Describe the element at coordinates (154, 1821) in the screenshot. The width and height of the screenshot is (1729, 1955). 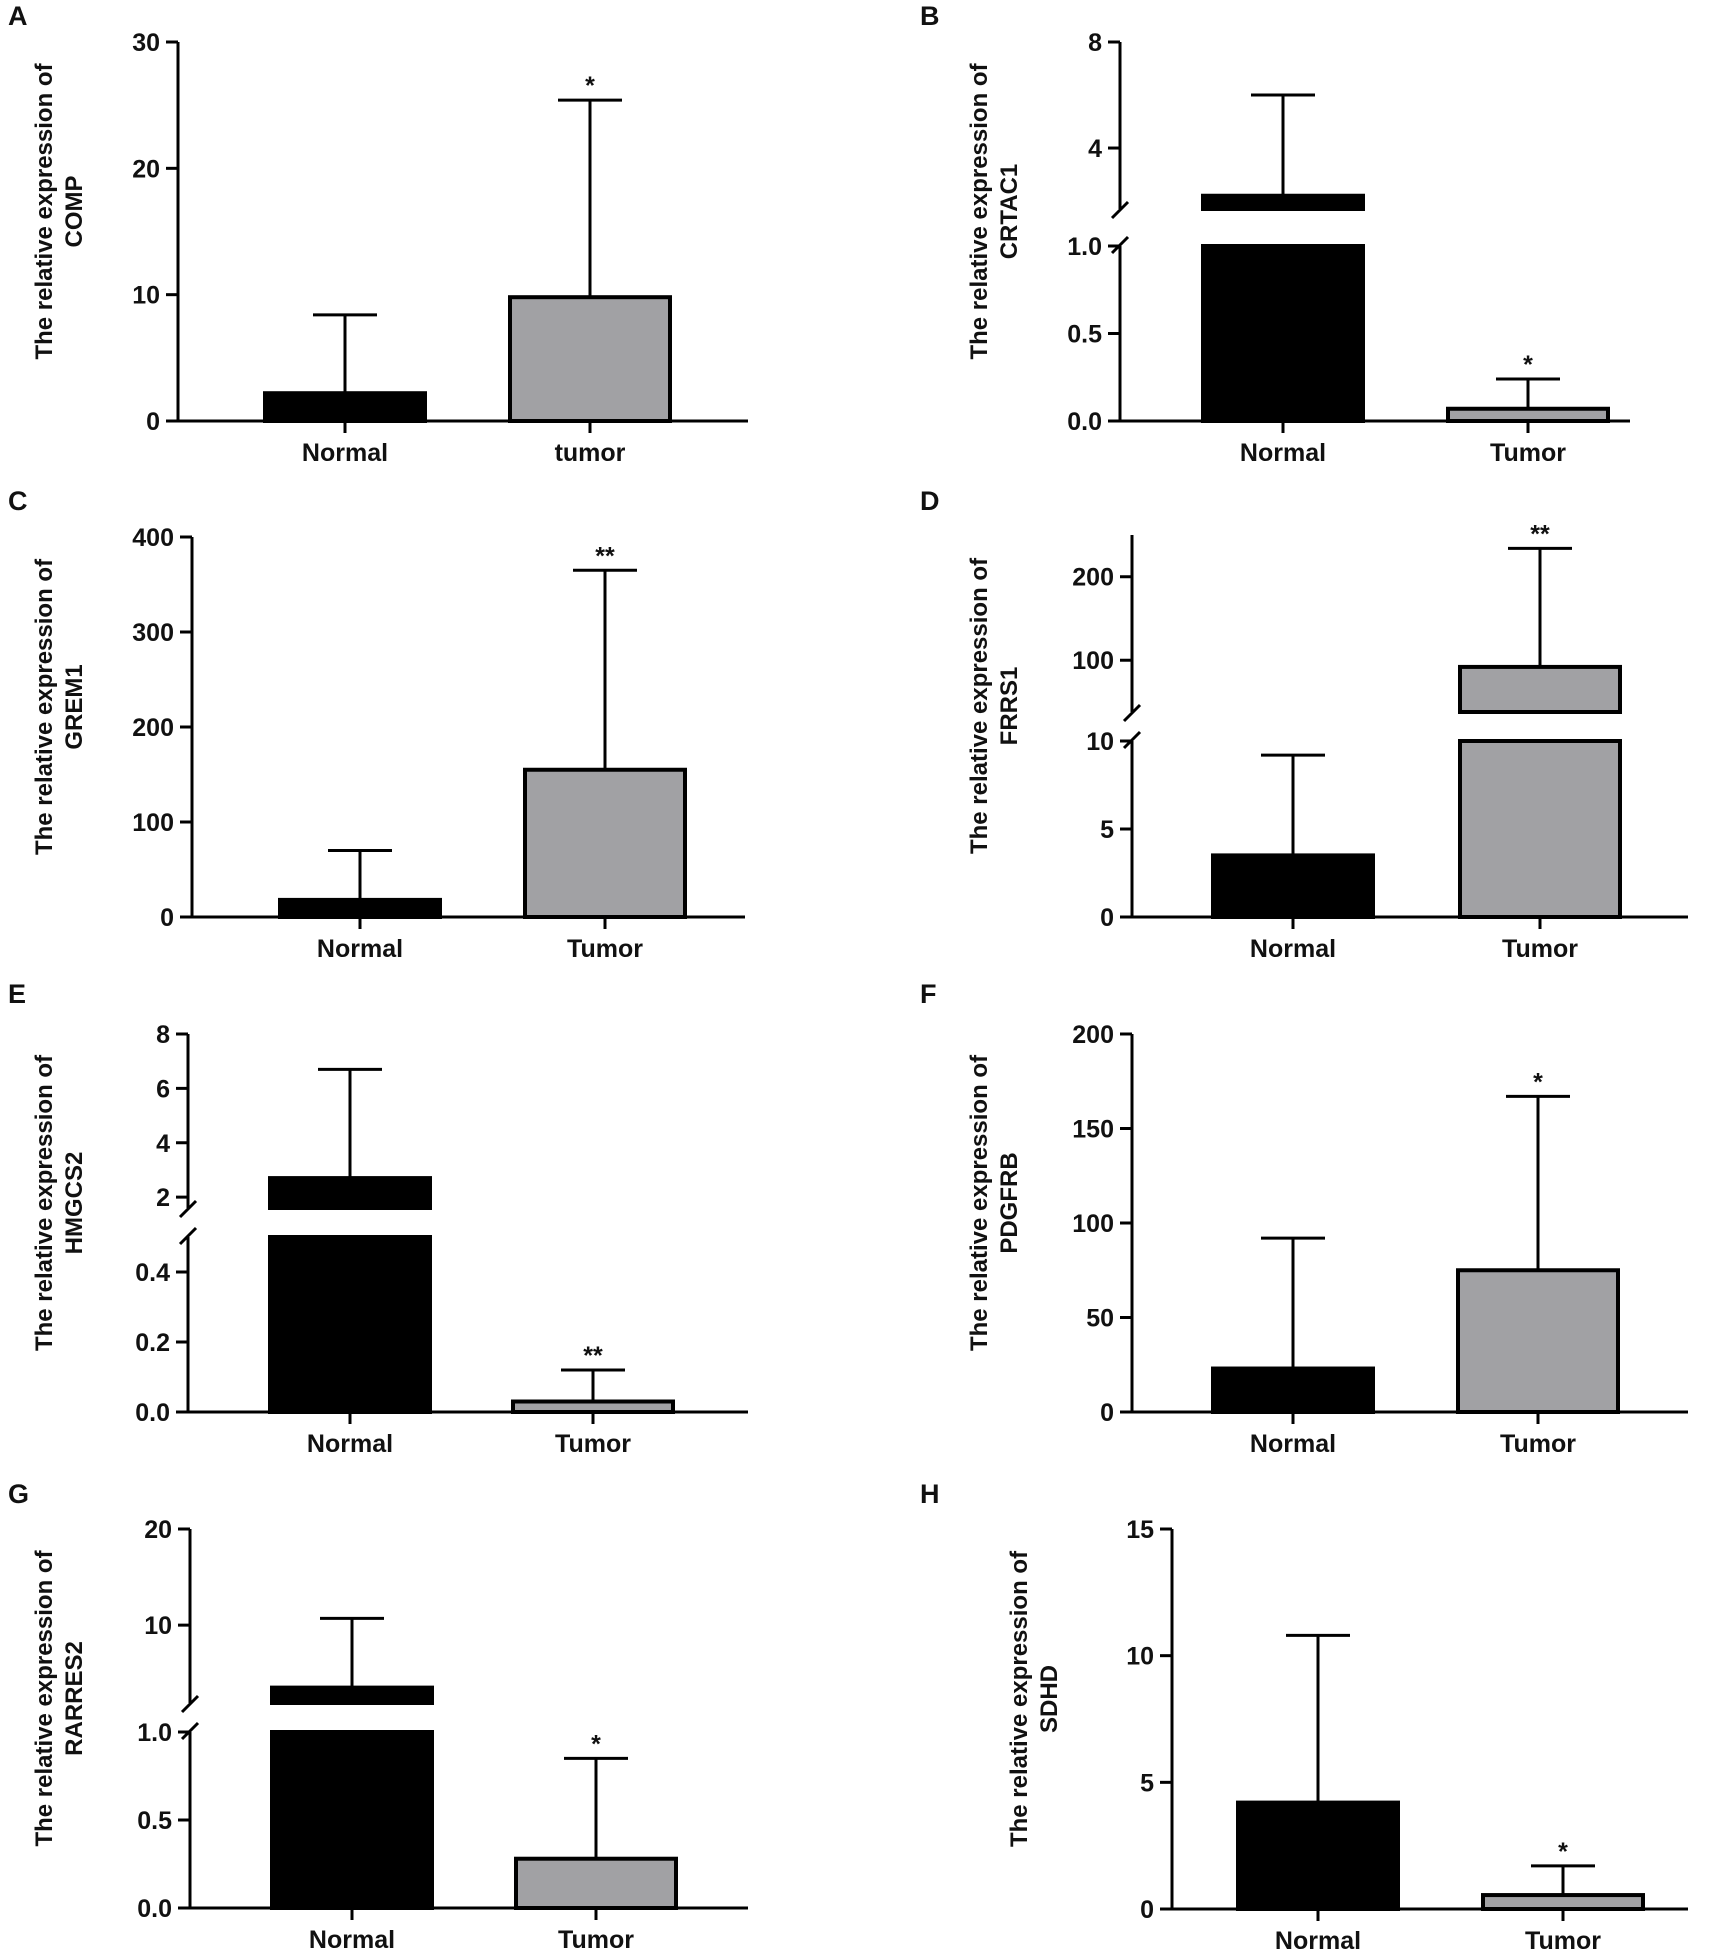
I see `y-tick-label: 0.5` at that location.